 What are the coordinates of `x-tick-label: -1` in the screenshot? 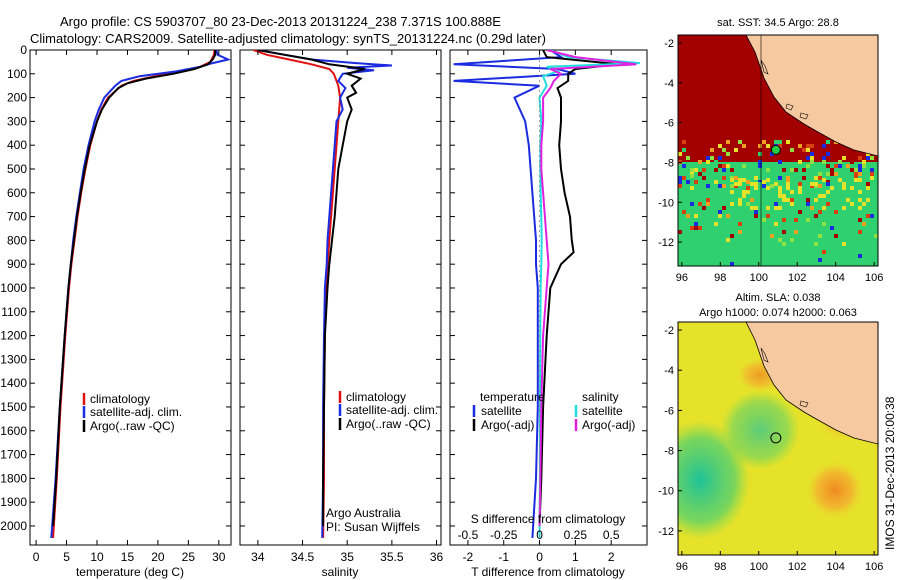 It's located at (503, 557).